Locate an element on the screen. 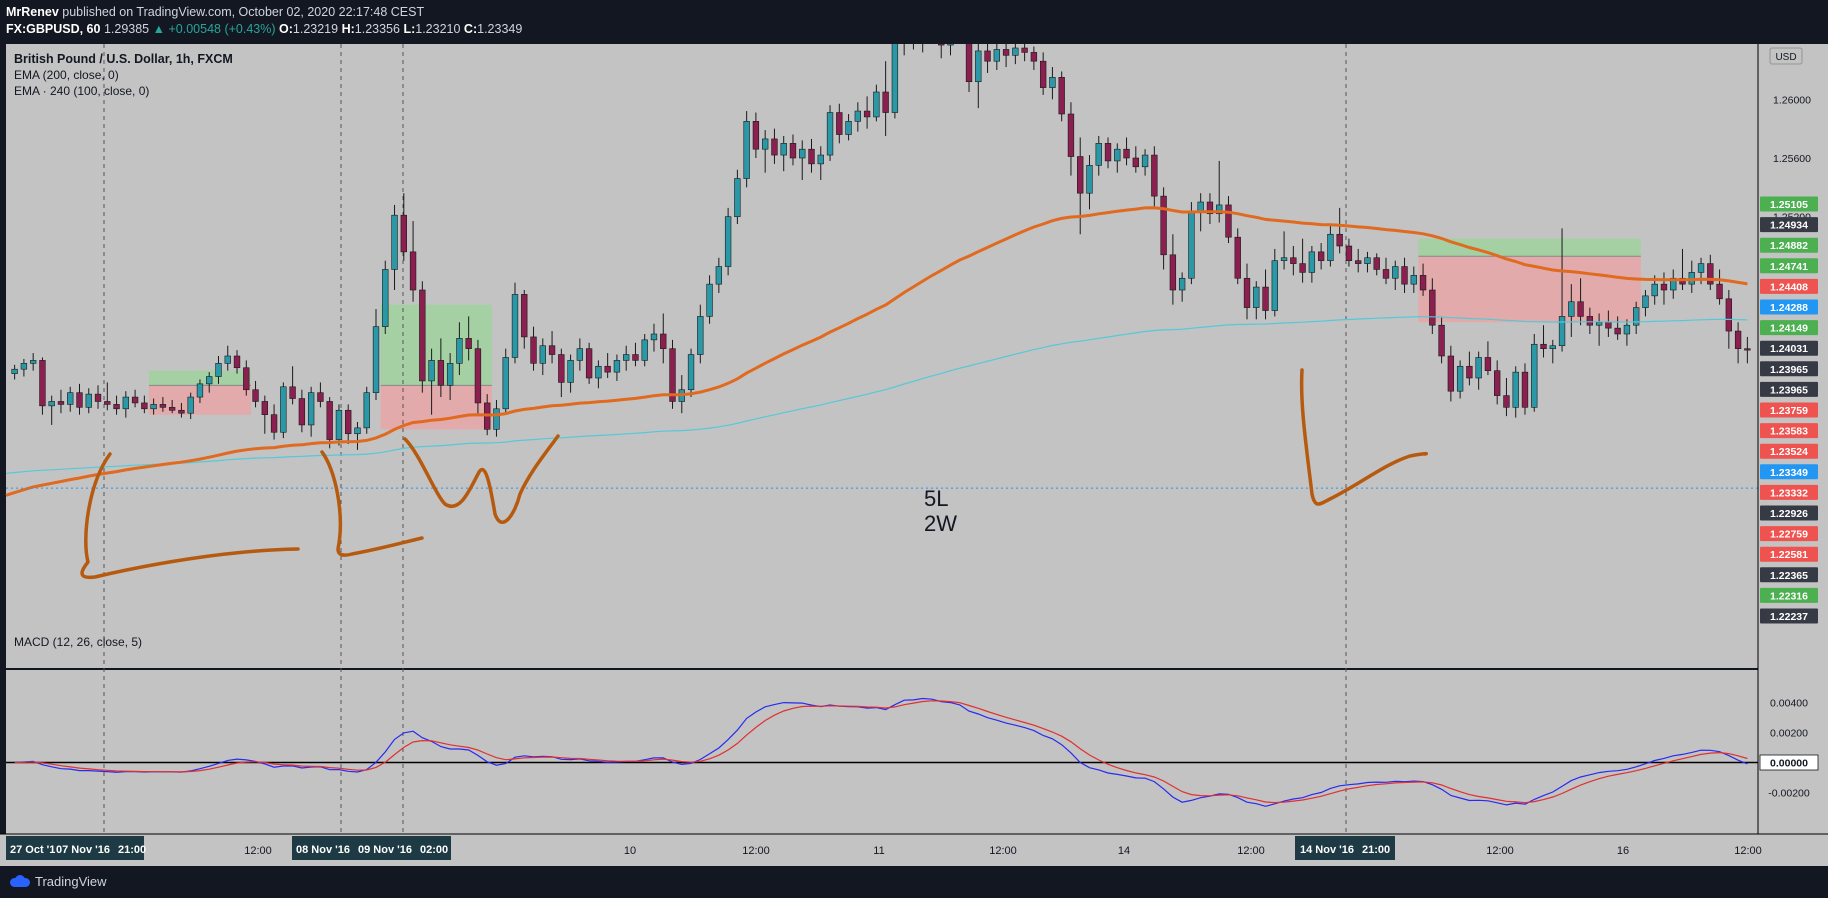 The image size is (1828, 898). price-tag-label: 1.24149 is located at coordinates (1789, 329).